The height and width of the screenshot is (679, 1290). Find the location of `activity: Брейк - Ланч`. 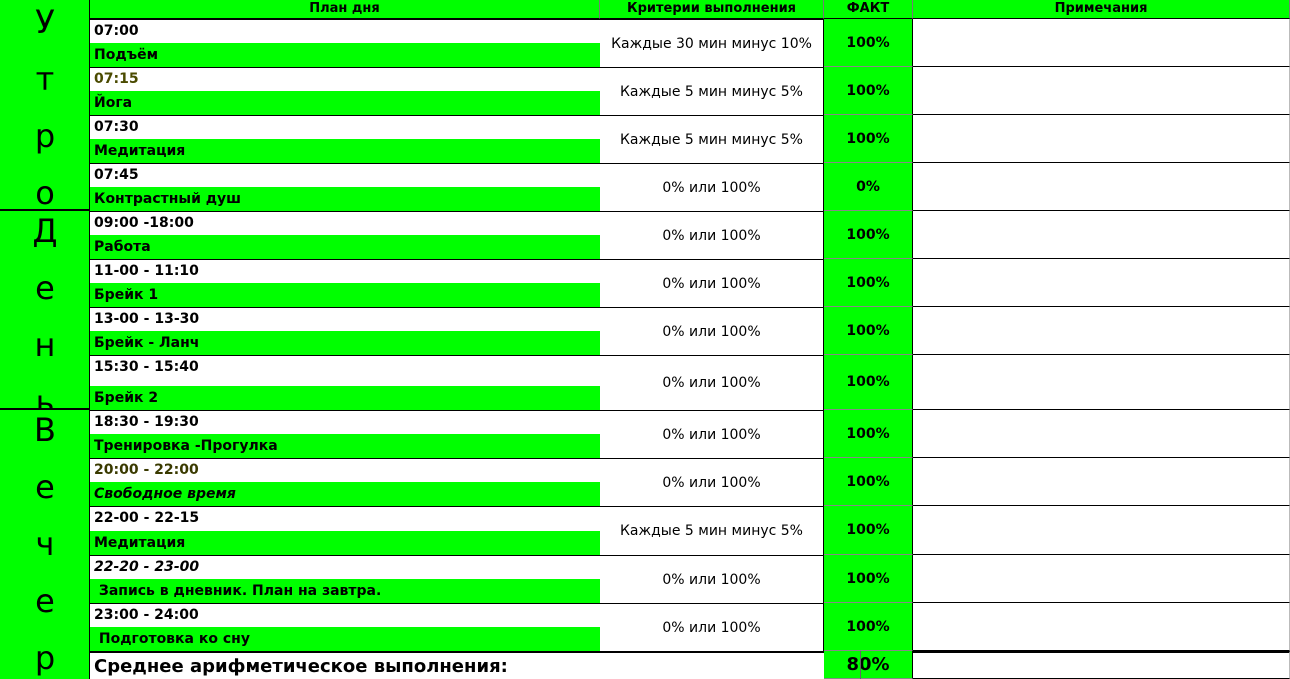

activity: Брейк - Ланч is located at coordinates (345, 343).